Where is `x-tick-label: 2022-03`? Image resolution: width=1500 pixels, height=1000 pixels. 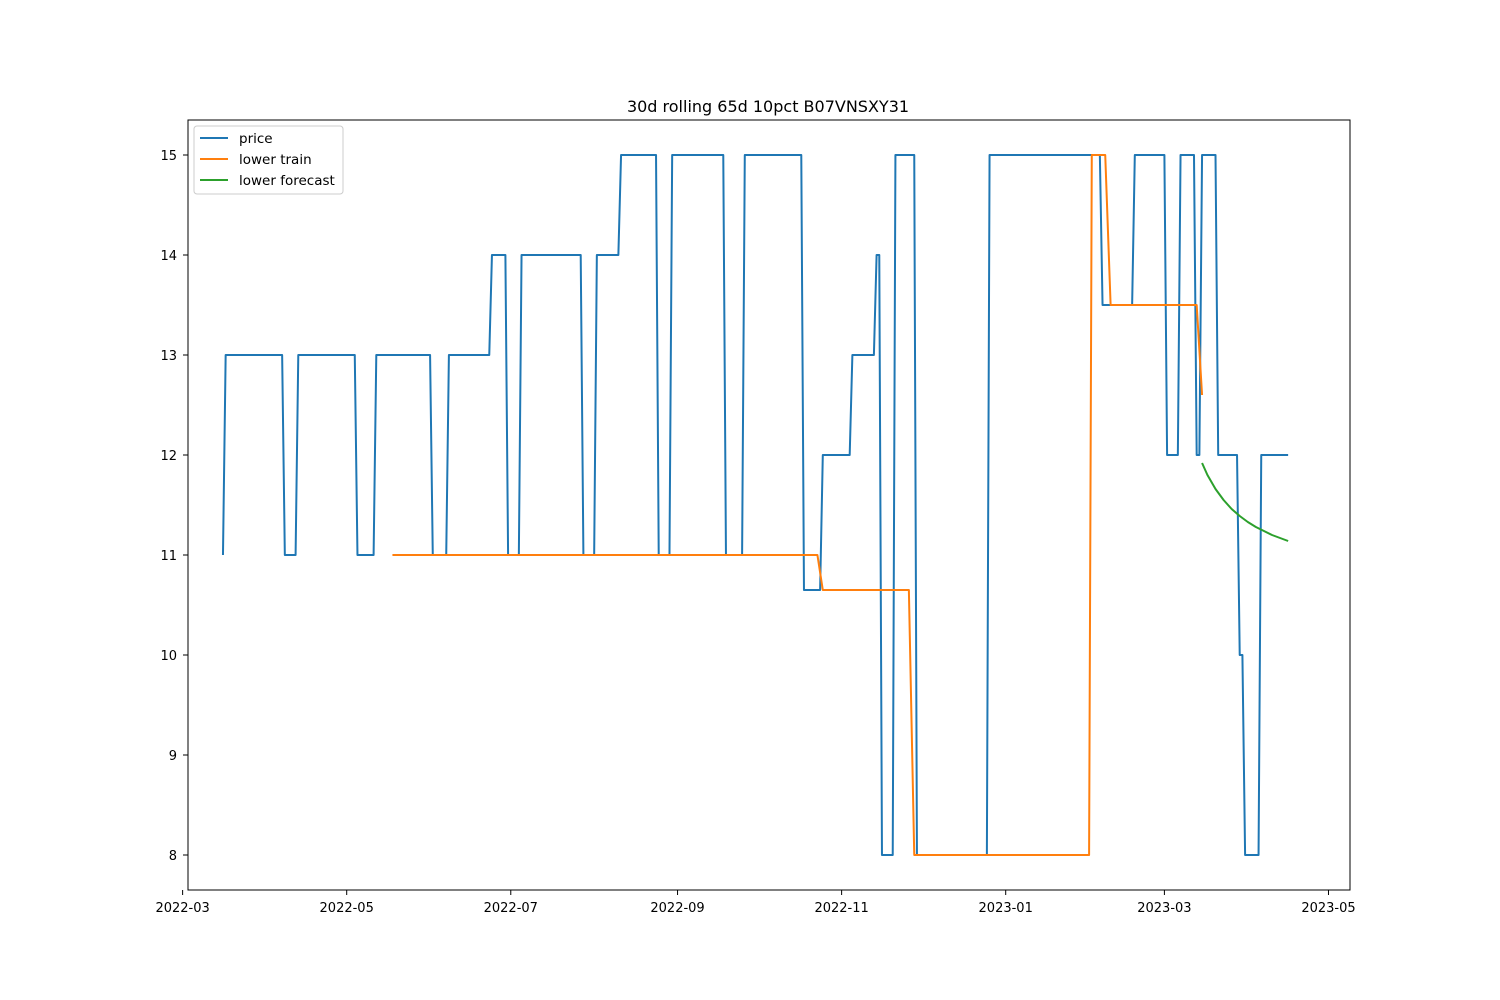
x-tick-label: 2022-03 is located at coordinates (182, 908).